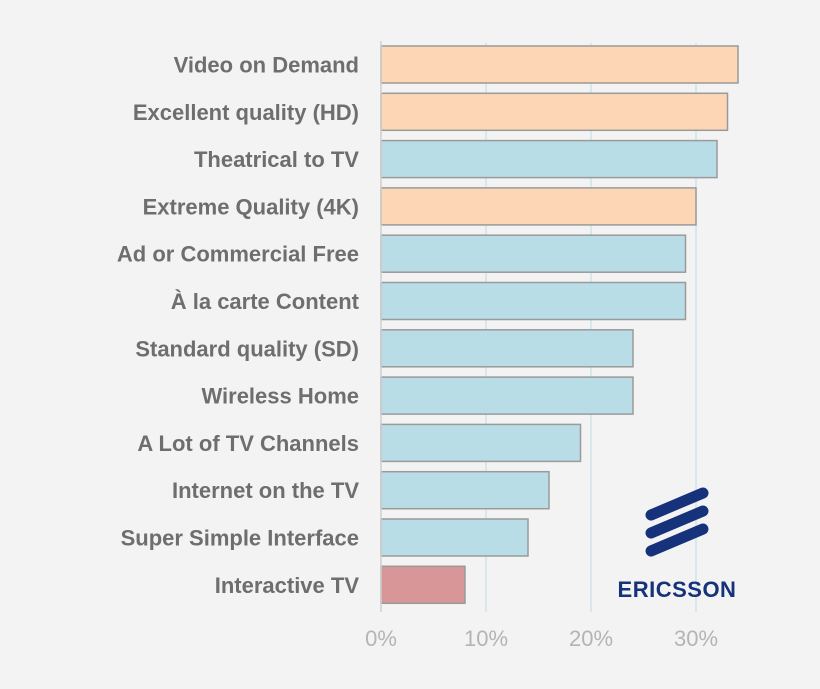 The height and width of the screenshot is (689, 820). Describe the element at coordinates (248, 443) in the screenshot. I see `category-label-8: A Lot of TV Channels` at that location.